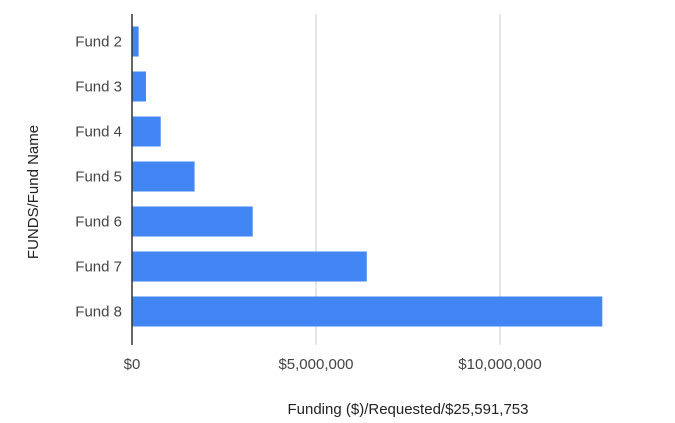 This screenshot has height=423, width=675. I want to click on x-tick-label: $10,000,000, so click(499, 364).